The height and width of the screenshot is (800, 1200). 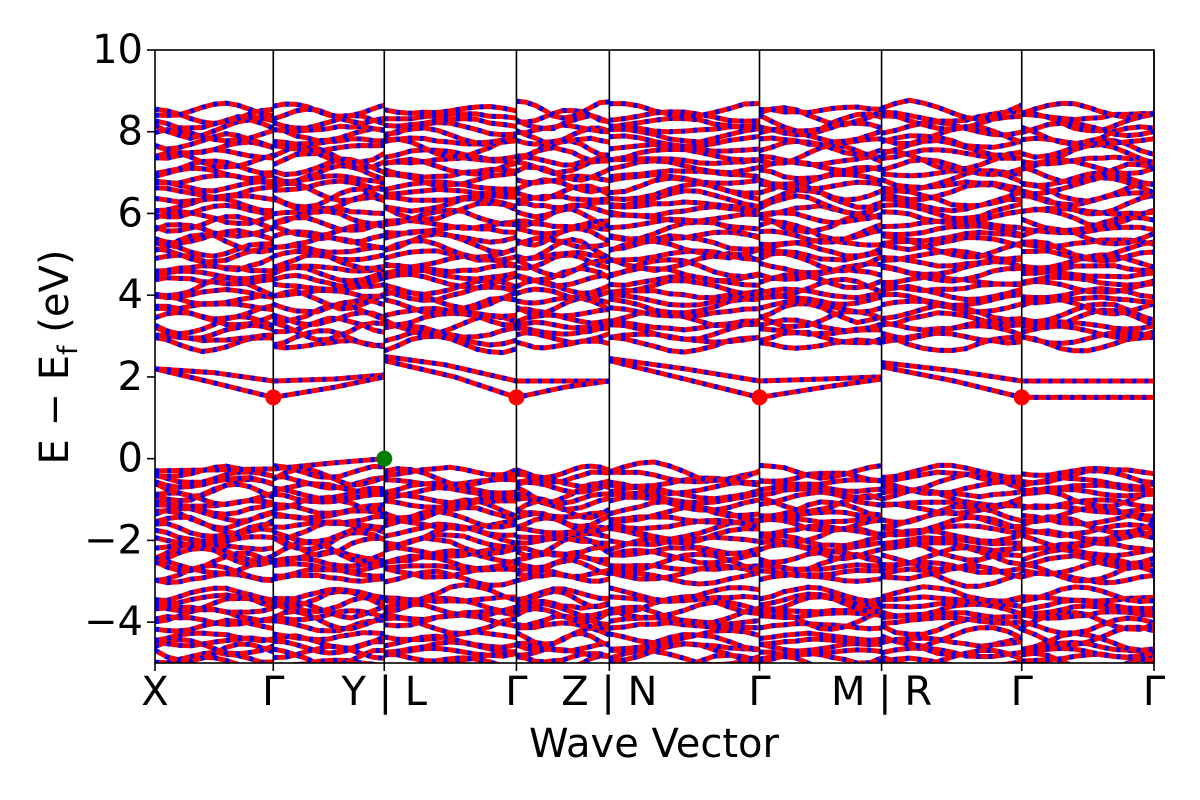 I want to click on y-tick-label-1: −2, so click(x=113, y=540).